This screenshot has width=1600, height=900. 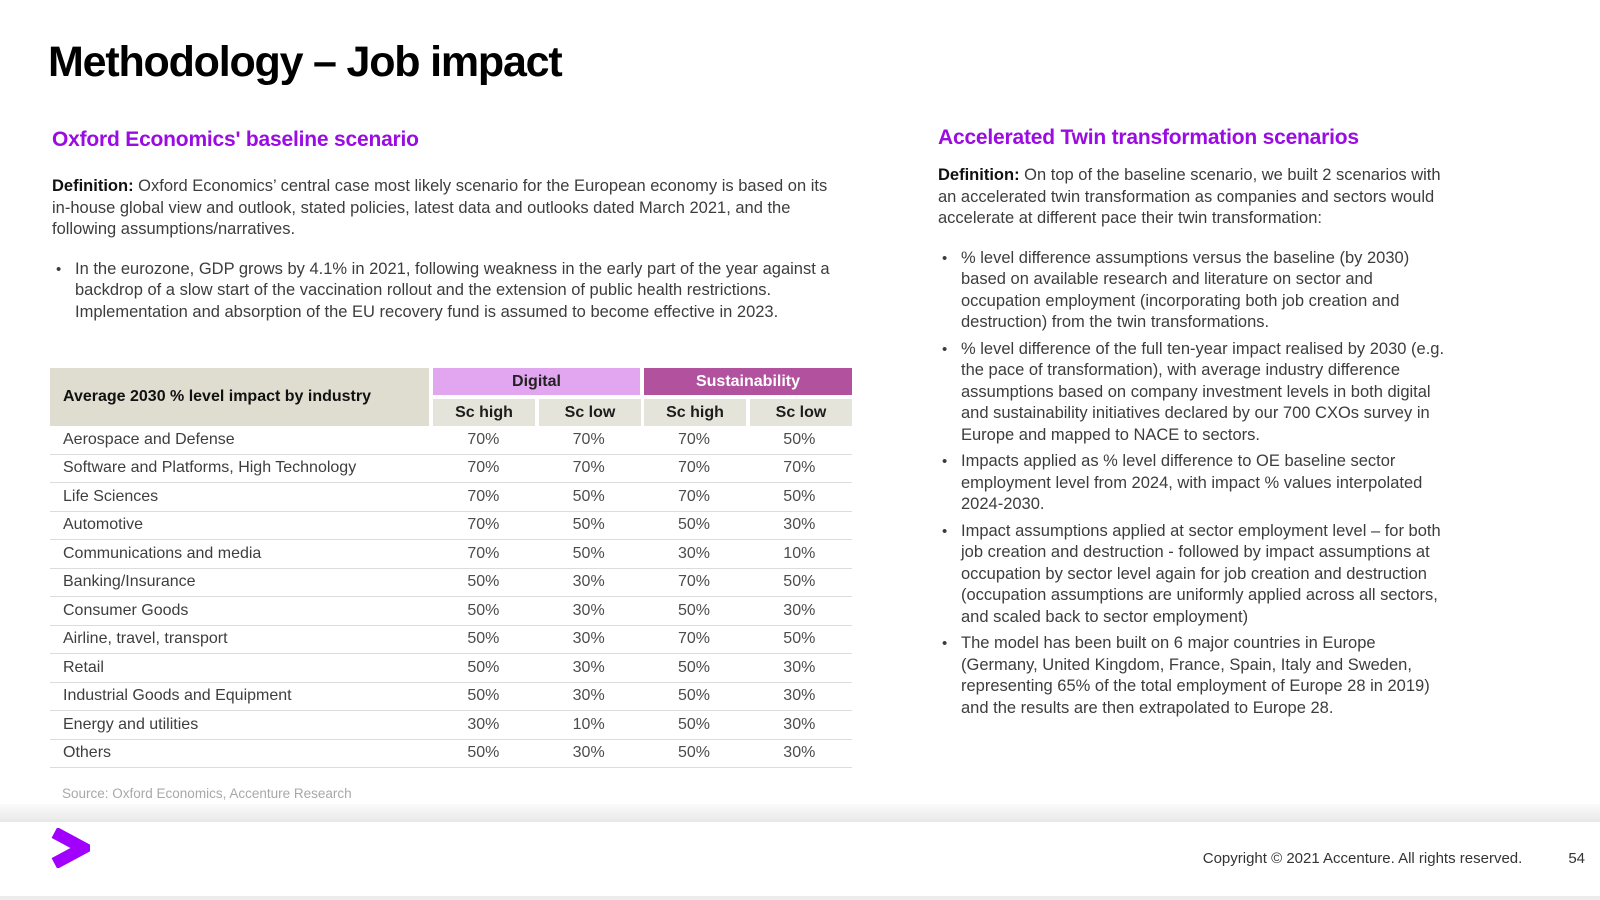 I want to click on page-number: 54, so click(x=1576, y=858).